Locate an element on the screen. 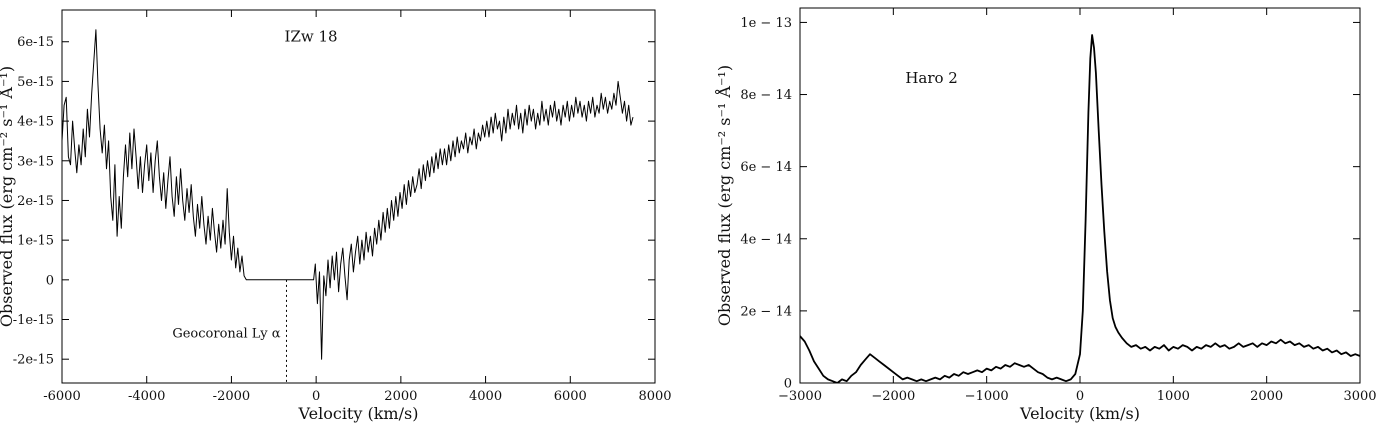 Image resolution: width=1377 pixels, height=427 pixels. x-tick-label: -2000 is located at coordinates (231, 396).